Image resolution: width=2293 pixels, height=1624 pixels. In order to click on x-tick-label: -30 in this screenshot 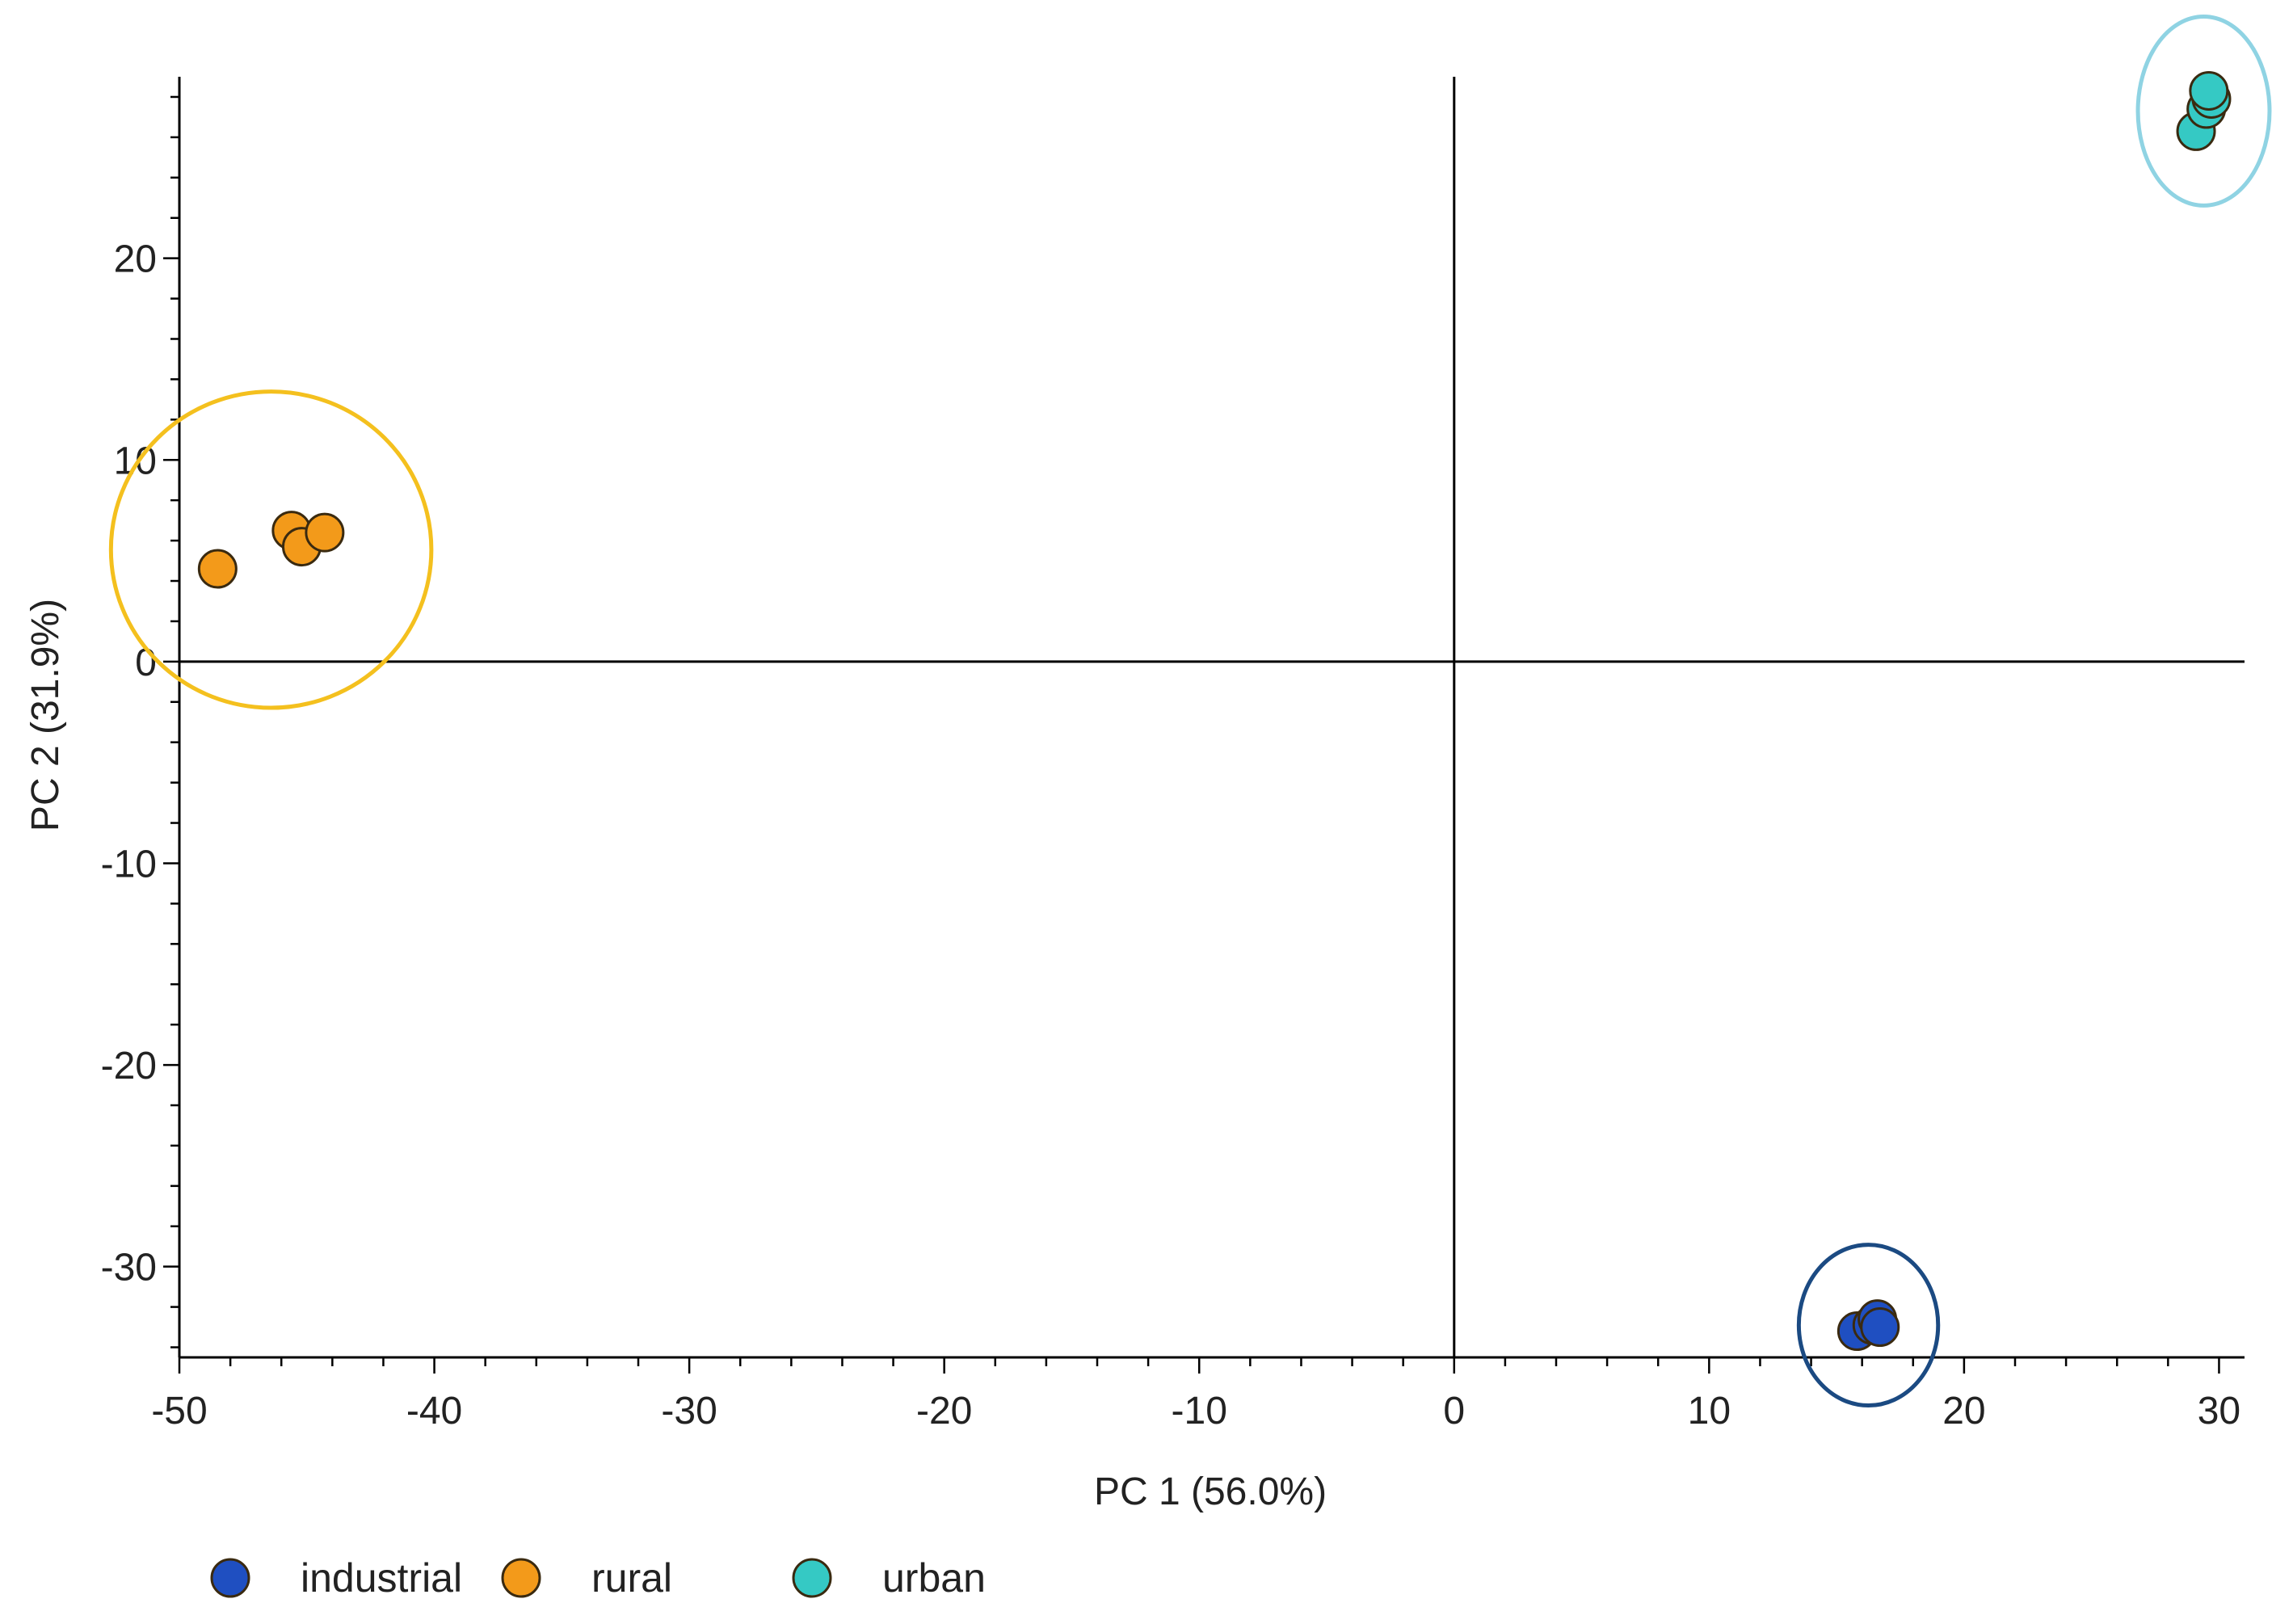, I will do `click(689, 1411)`.